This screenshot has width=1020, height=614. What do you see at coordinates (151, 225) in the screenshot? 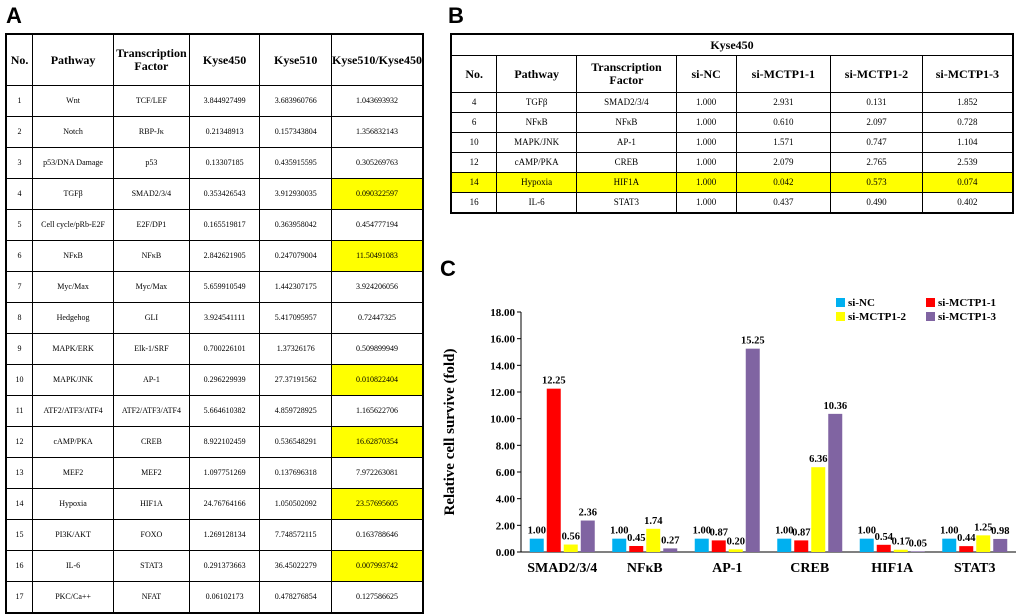
I see `table-a-cell-tf: E2F/DP1` at bounding box center [151, 225].